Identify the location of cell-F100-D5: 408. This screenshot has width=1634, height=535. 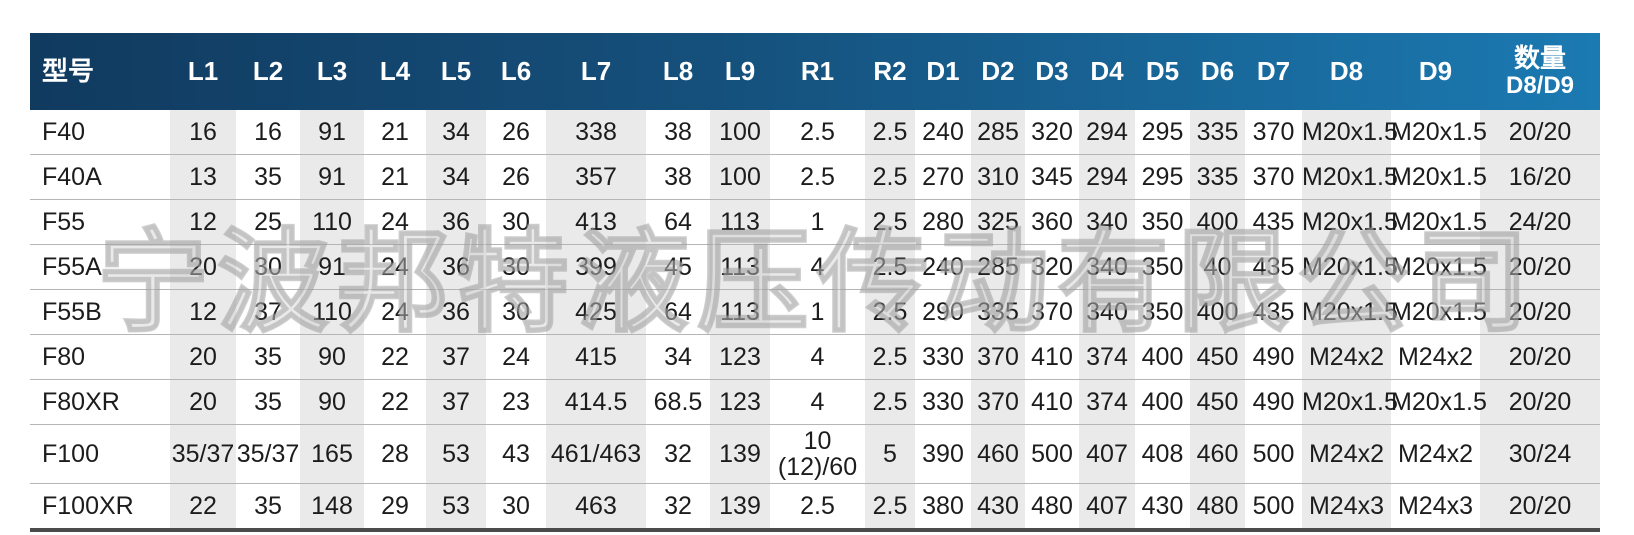
(1162, 454).